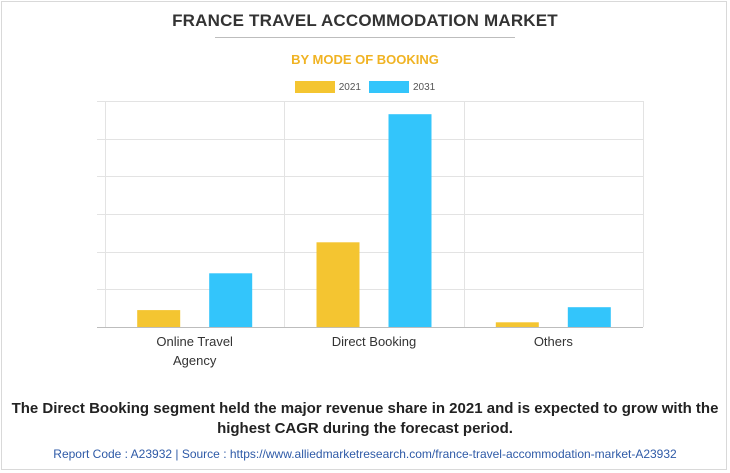 This screenshot has width=730, height=473. I want to click on chart-subtitle: BY MODE OF BOOKING, so click(365, 59).